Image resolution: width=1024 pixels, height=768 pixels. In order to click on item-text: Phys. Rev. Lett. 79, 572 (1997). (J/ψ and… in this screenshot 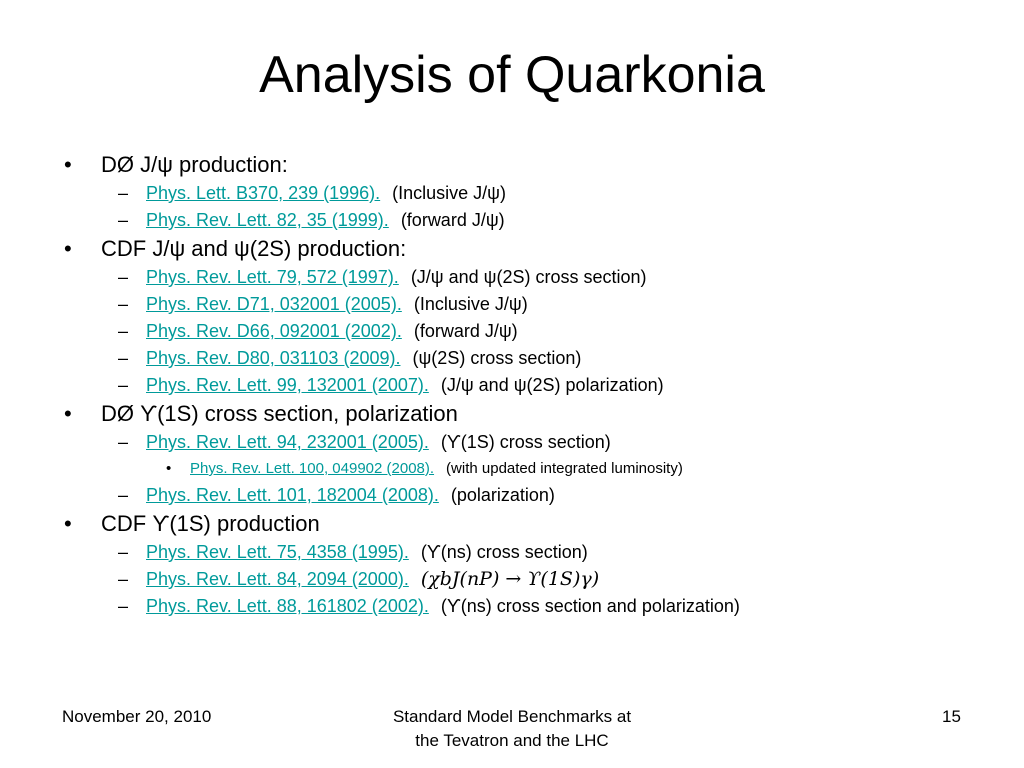, I will do `click(396, 277)`.